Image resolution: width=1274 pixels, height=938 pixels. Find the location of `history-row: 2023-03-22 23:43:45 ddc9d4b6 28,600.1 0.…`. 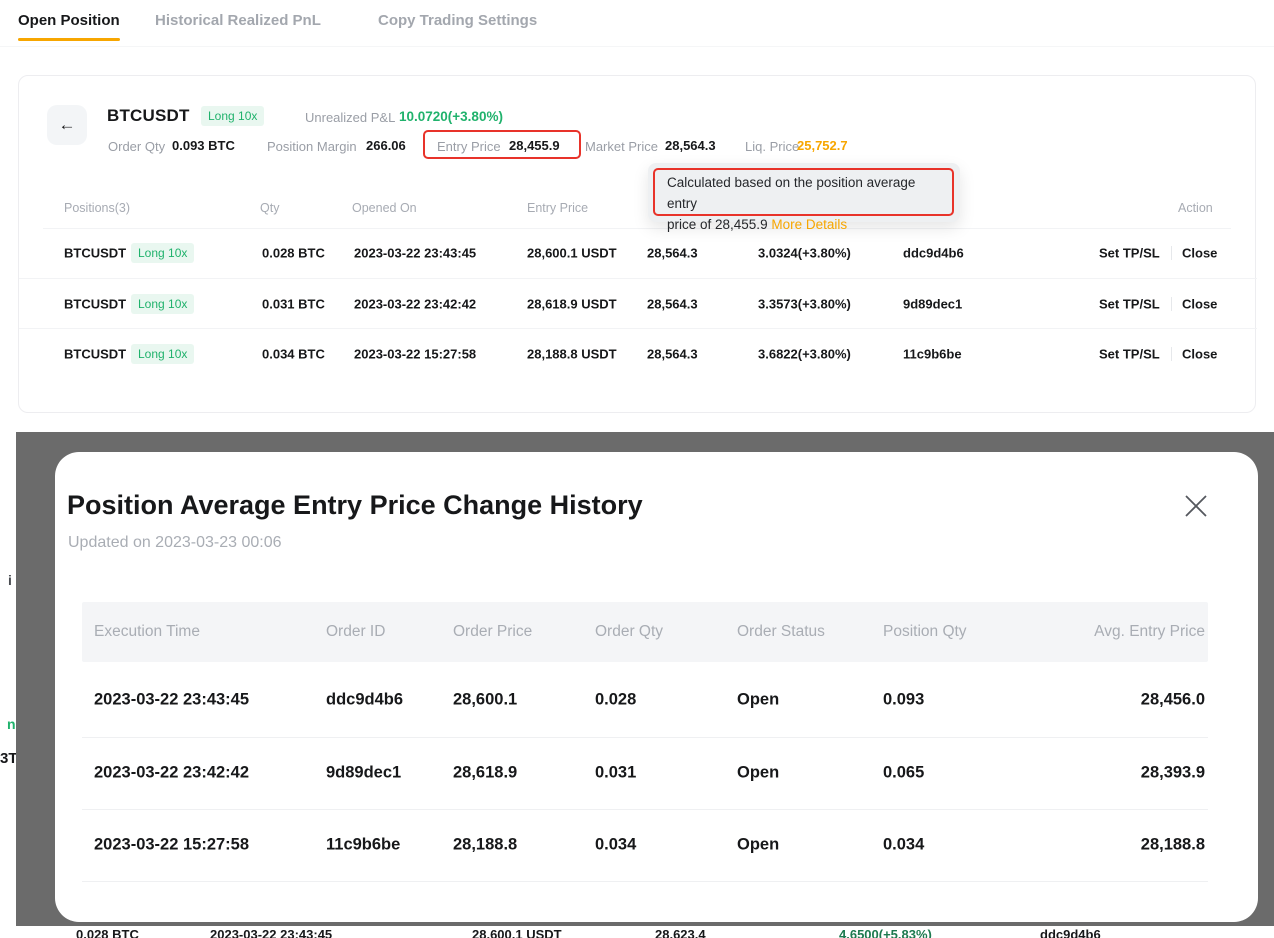

history-row: 2023-03-22 23:43:45 ddc9d4b6 28,600.1 0.… is located at coordinates (645, 700).